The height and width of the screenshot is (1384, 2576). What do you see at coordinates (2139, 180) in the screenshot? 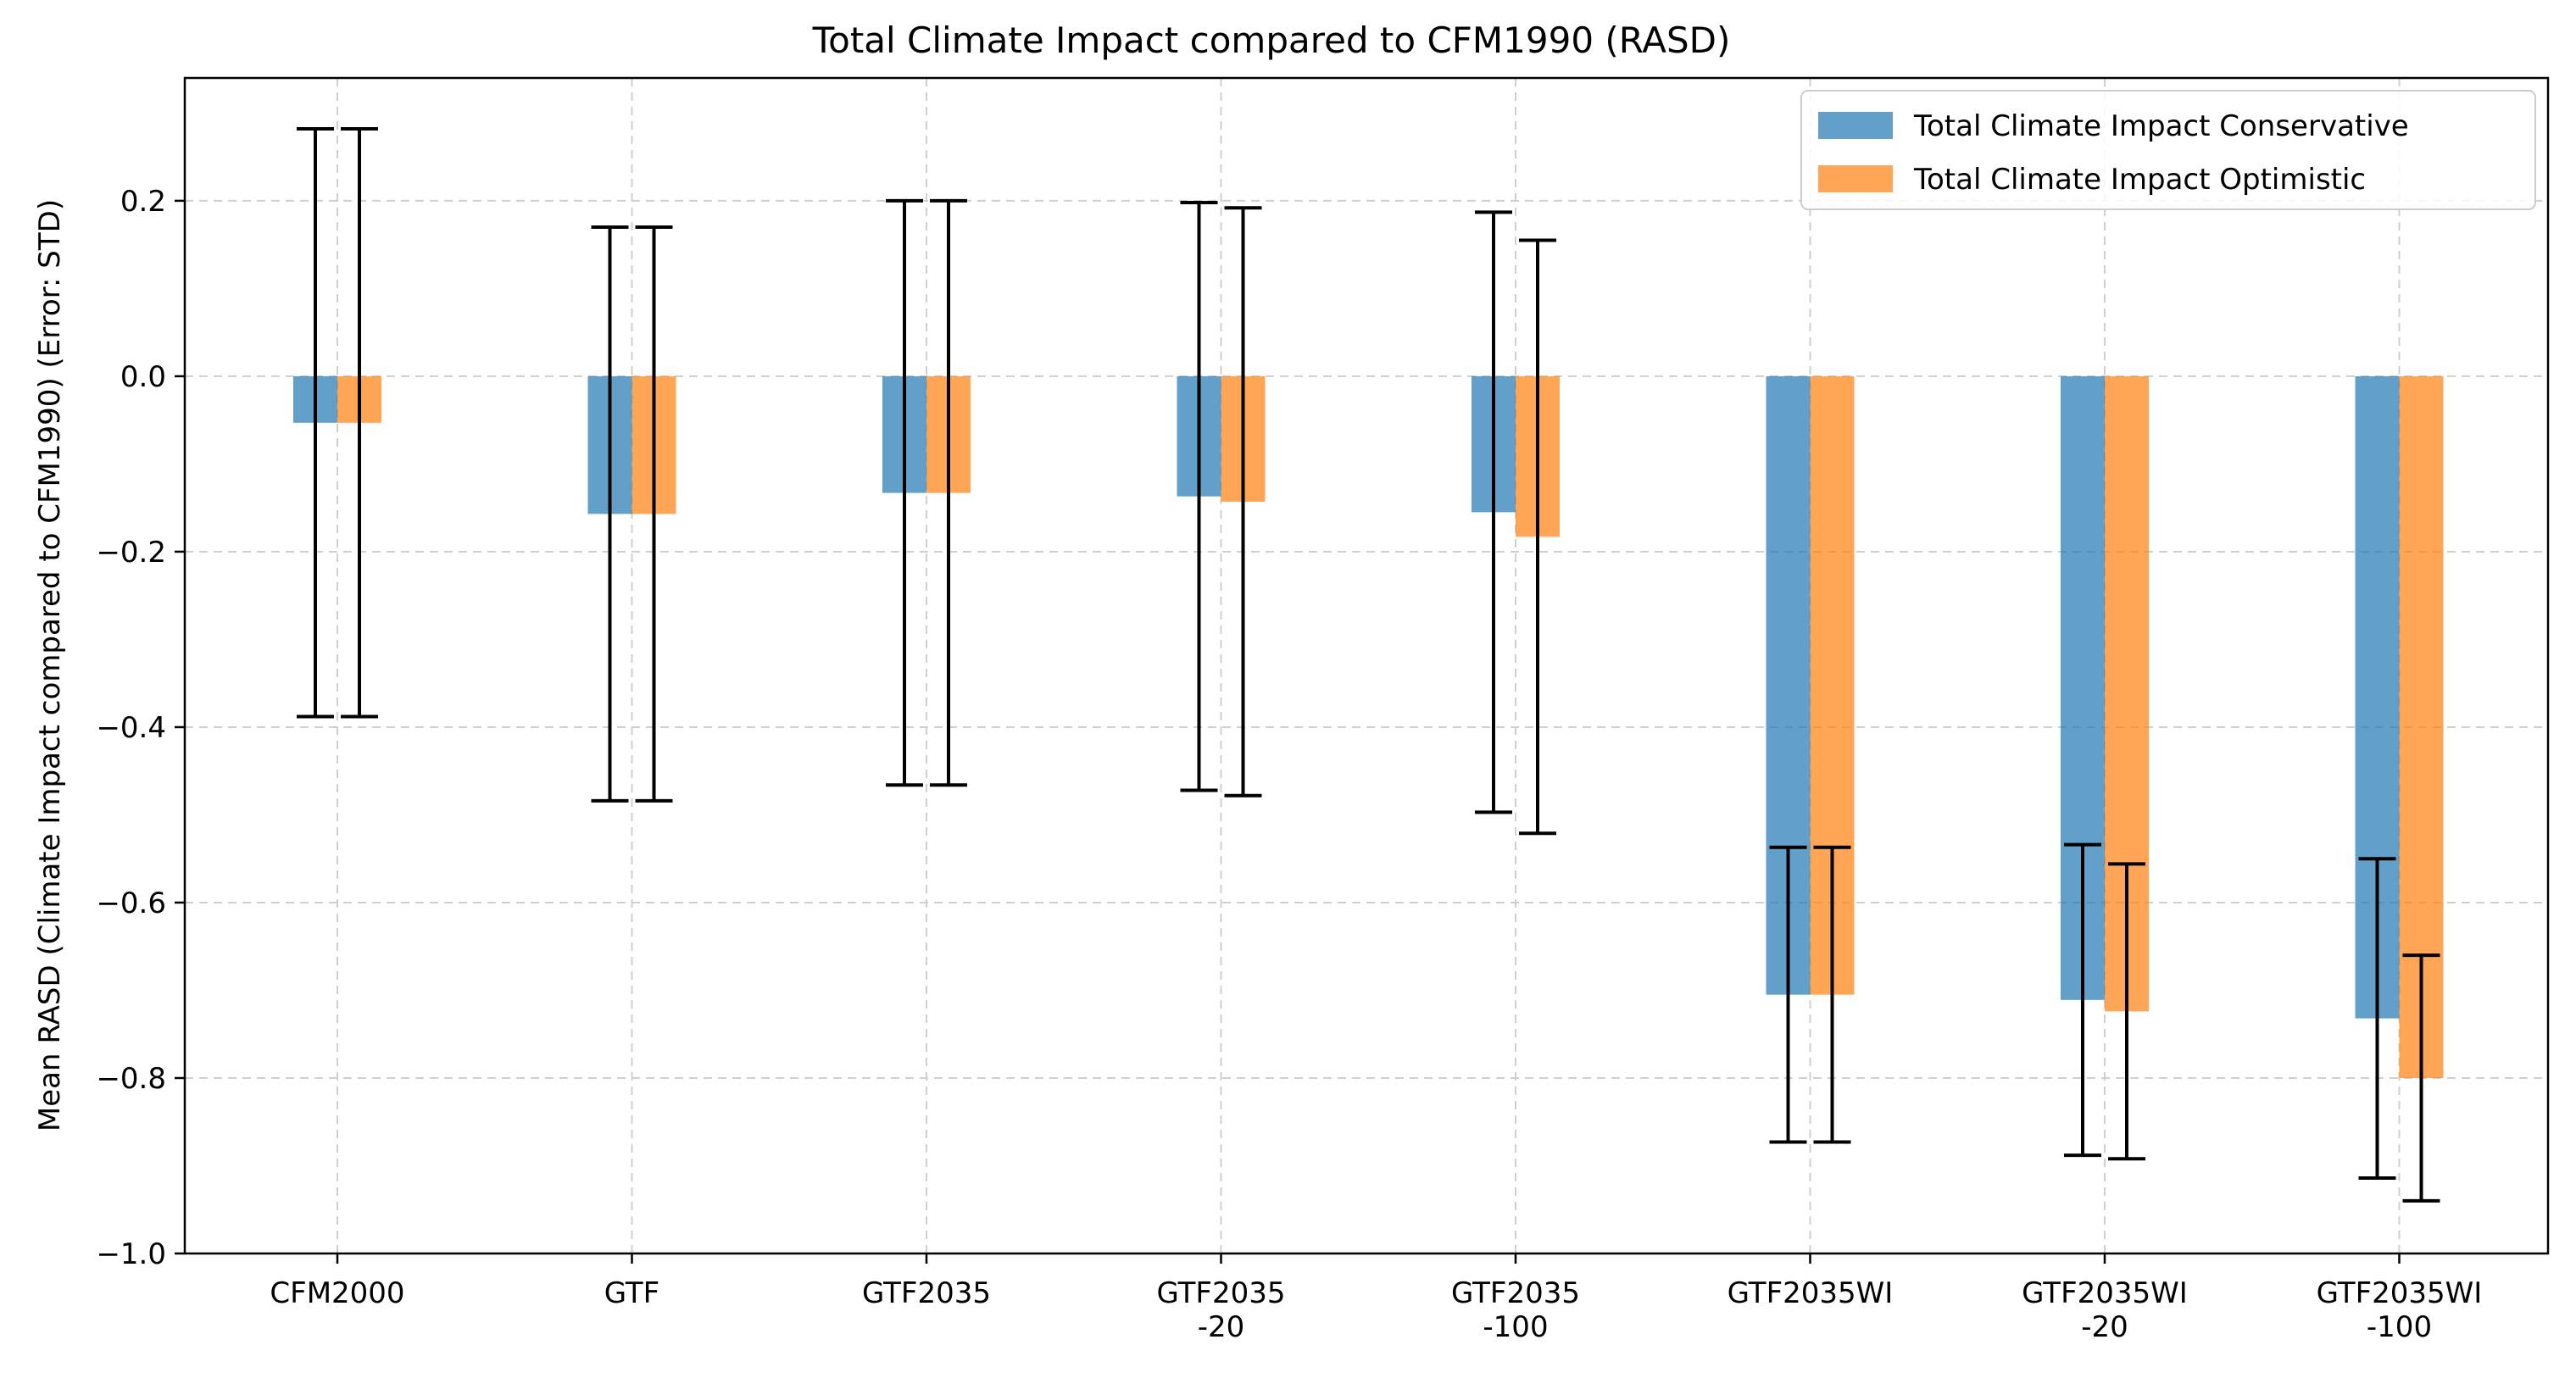
I see `legend-label: Total Climate Impact Optimistic` at bounding box center [2139, 180].